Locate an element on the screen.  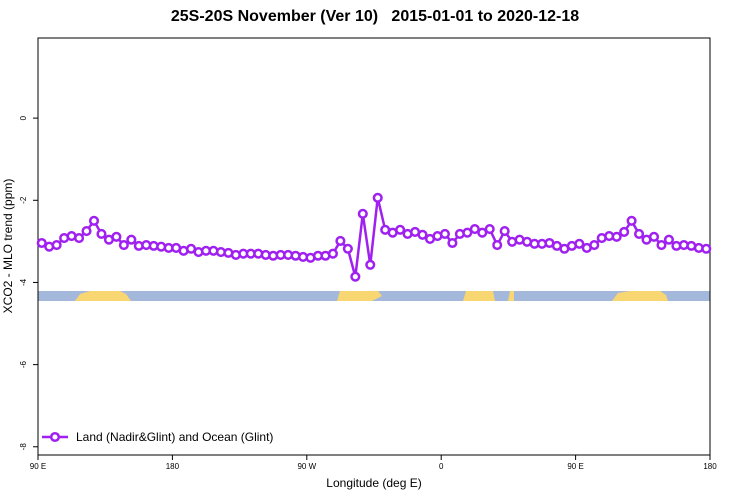
y-tick-label: 0 is located at coordinates (23, 117).